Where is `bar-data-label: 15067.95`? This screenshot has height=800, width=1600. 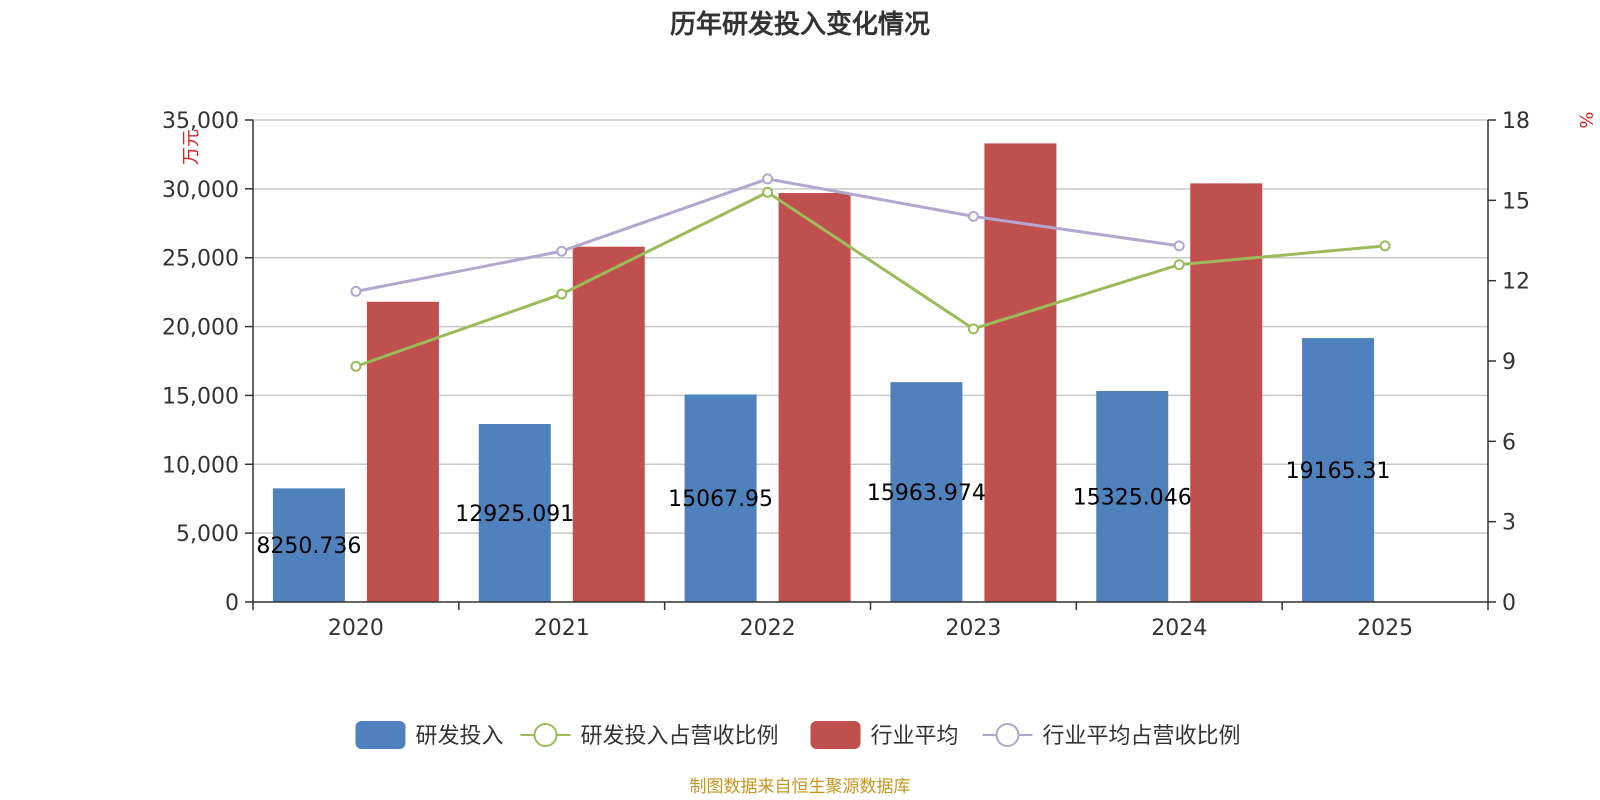
bar-data-label: 15067.95 is located at coordinates (720, 499).